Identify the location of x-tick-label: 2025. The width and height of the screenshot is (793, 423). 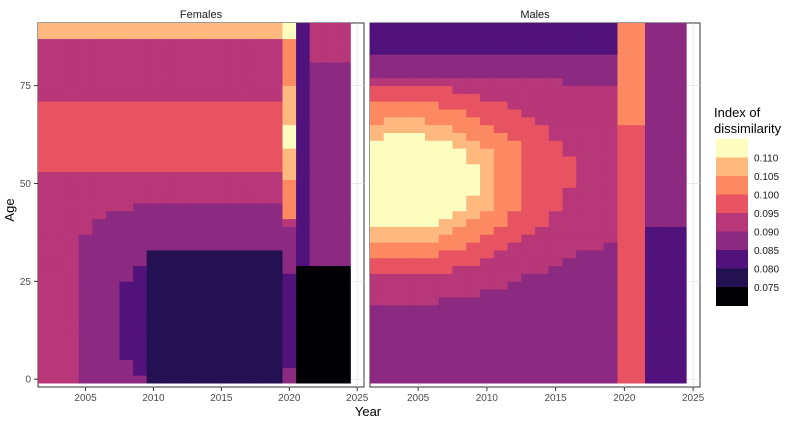
(693, 398).